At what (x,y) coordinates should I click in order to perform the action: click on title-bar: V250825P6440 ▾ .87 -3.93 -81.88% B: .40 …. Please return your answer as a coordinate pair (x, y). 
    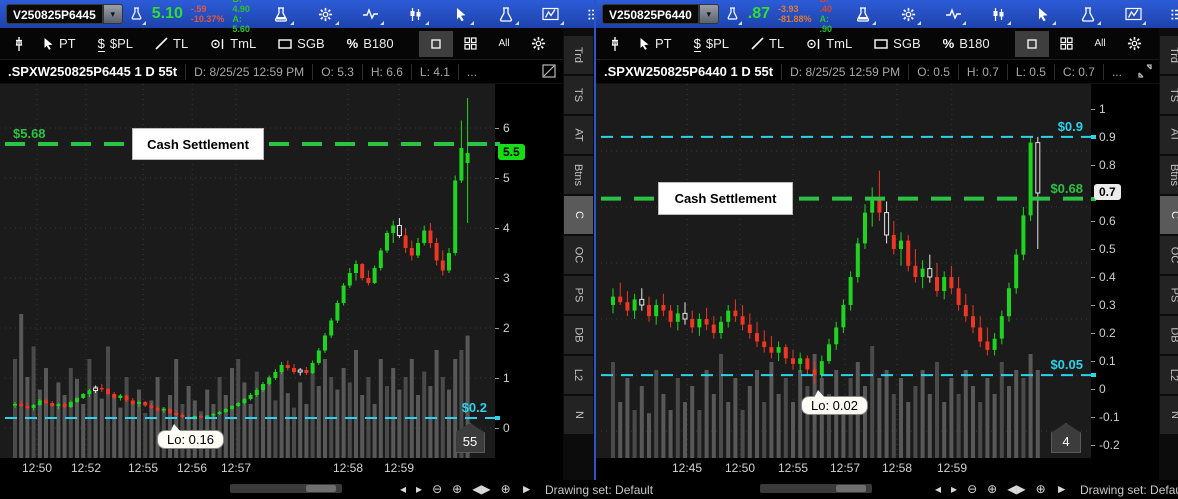
    Looking at the image, I should click on (887, 17).